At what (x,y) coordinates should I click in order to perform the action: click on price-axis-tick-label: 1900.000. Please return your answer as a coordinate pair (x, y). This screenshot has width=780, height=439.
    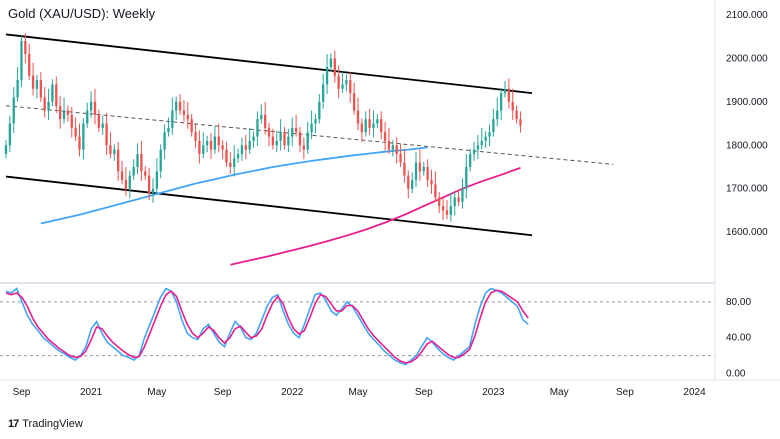
    Looking at the image, I should click on (747, 102).